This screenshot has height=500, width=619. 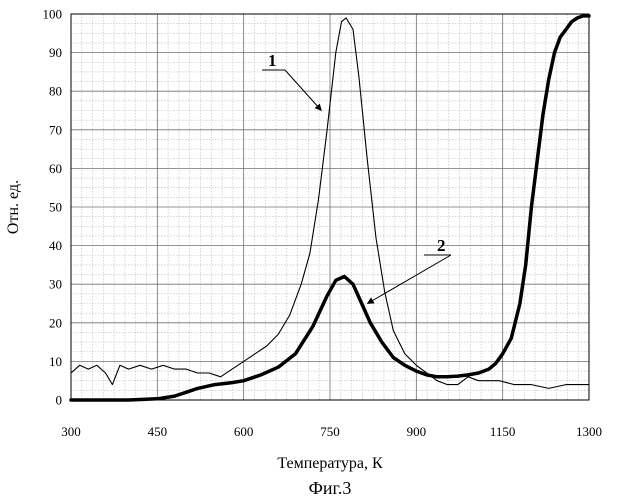 I want to click on y-tick-label: 50, so click(x=55, y=207).